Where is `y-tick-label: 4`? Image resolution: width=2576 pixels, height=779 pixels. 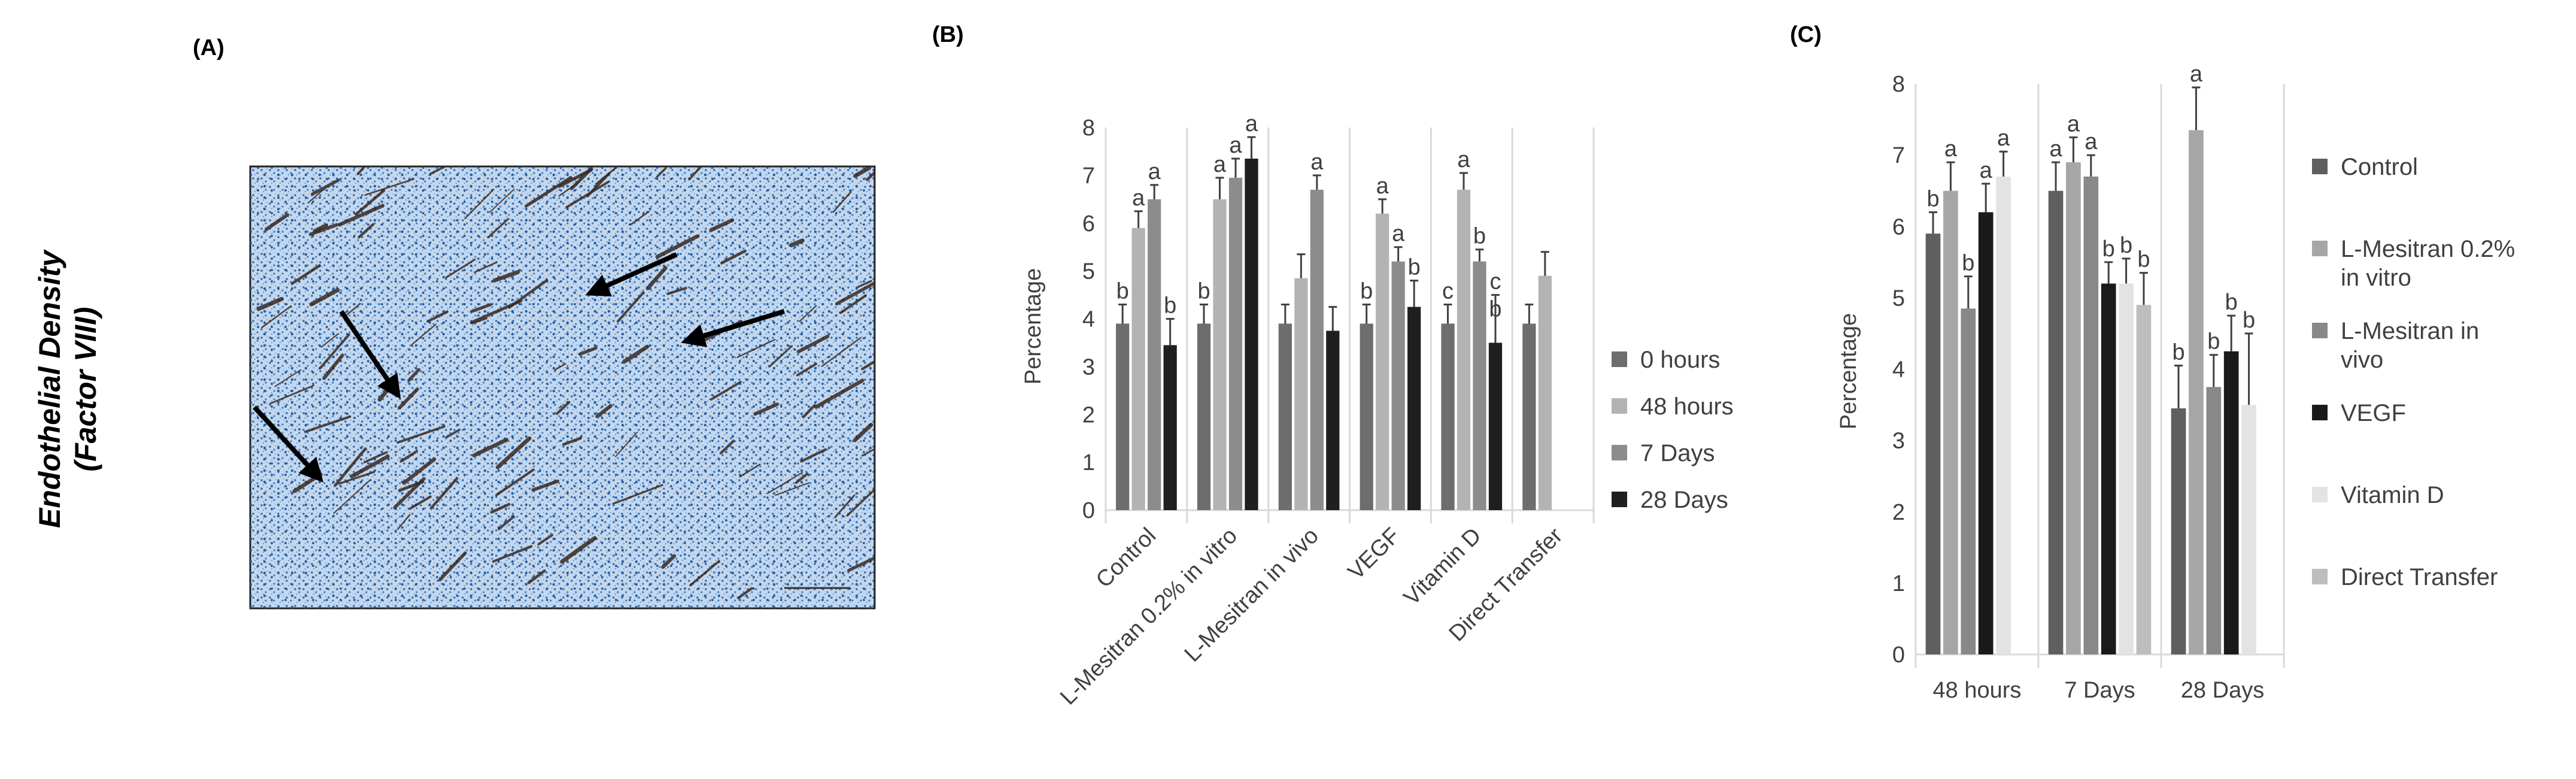 y-tick-label: 4 is located at coordinates (1898, 370).